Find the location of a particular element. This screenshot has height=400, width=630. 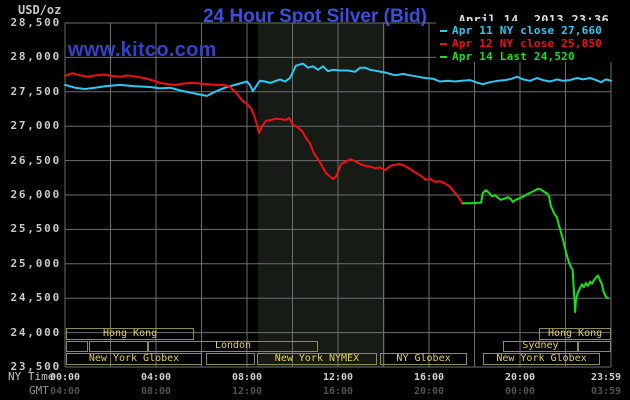

y-tick-label: 28,500 is located at coordinates (35, 22).